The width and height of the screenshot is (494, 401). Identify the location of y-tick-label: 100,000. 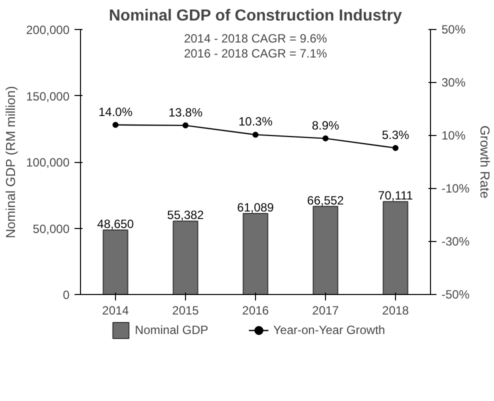
(48, 163).